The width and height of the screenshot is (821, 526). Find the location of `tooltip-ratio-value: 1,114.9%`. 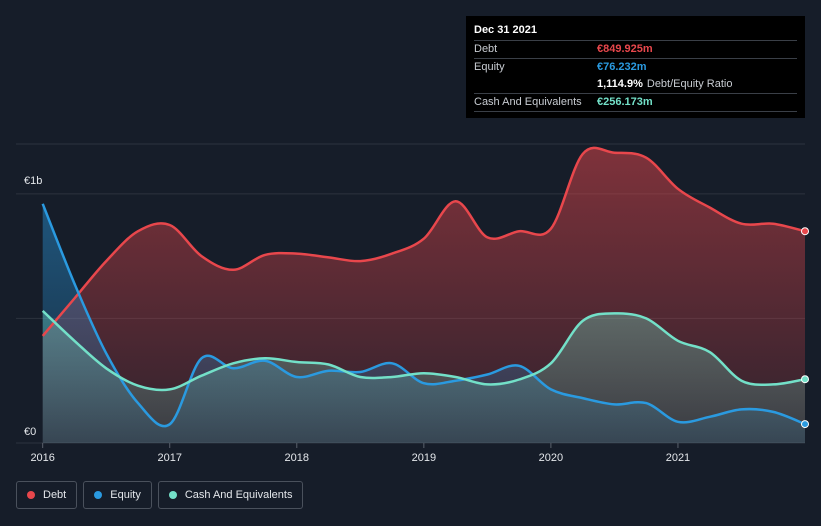

tooltip-ratio-value: 1,114.9% is located at coordinates (620, 84).